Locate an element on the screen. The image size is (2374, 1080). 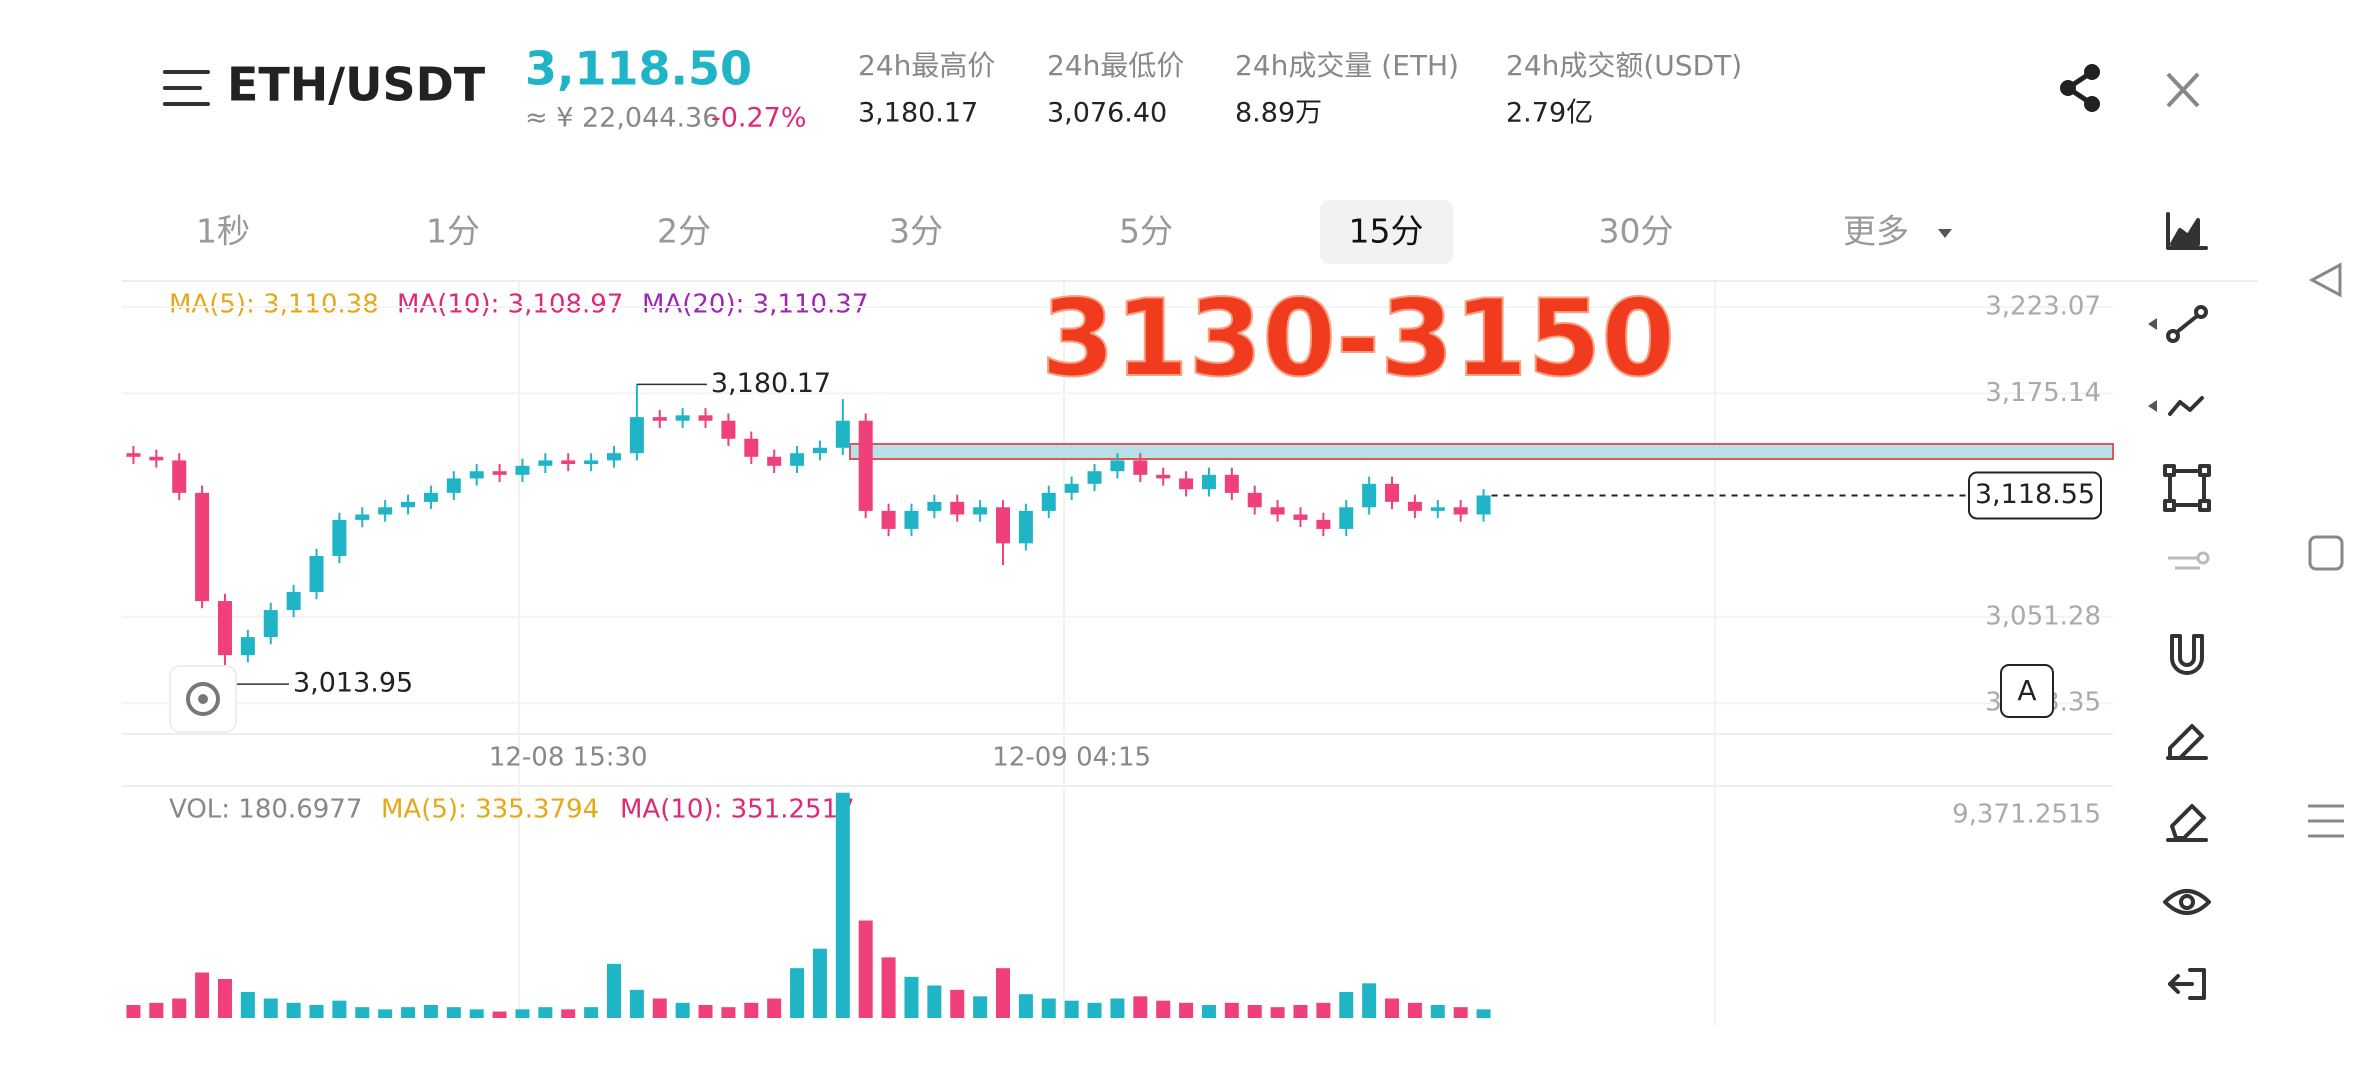
measure-icon is located at coordinates (2189, 560).